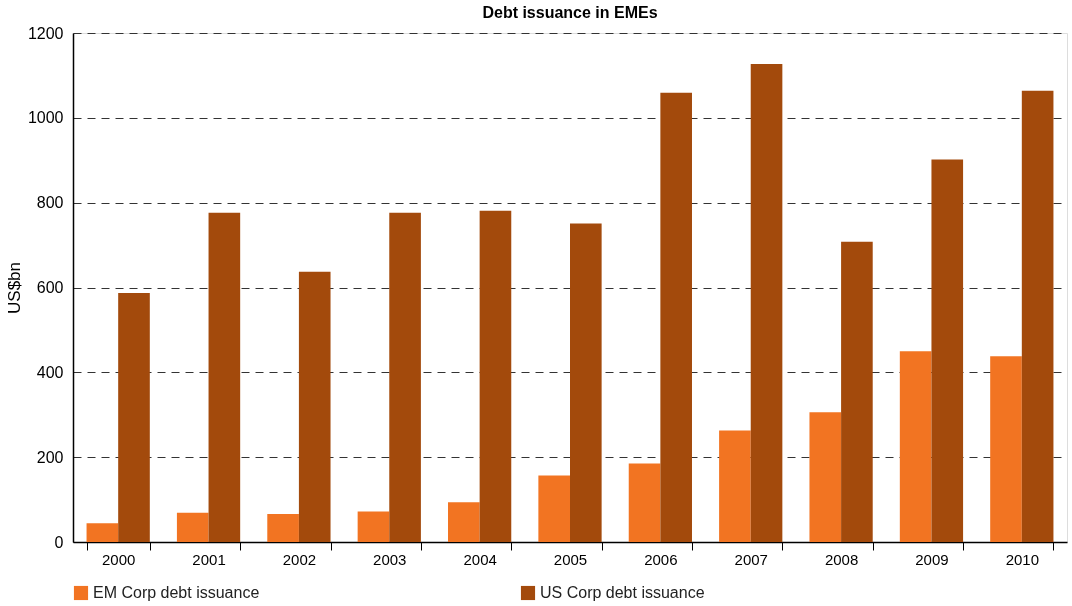 The width and height of the screenshot is (1072, 606). Describe the element at coordinates (622, 592) in the screenshot. I see `legend-label: US Corp debt issuance` at that location.